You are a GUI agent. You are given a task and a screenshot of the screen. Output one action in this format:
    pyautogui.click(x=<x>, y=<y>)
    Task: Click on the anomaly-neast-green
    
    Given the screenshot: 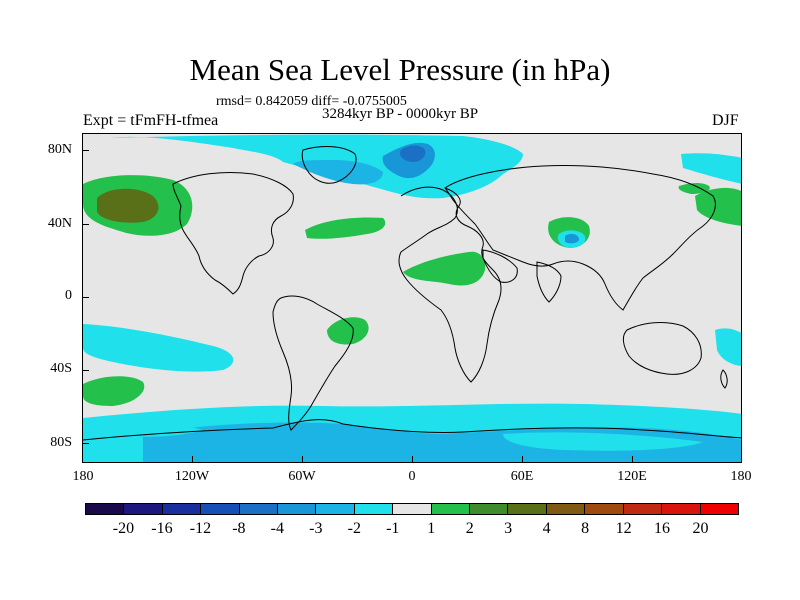 What is the action you would take?
    pyautogui.click(x=694, y=188)
    